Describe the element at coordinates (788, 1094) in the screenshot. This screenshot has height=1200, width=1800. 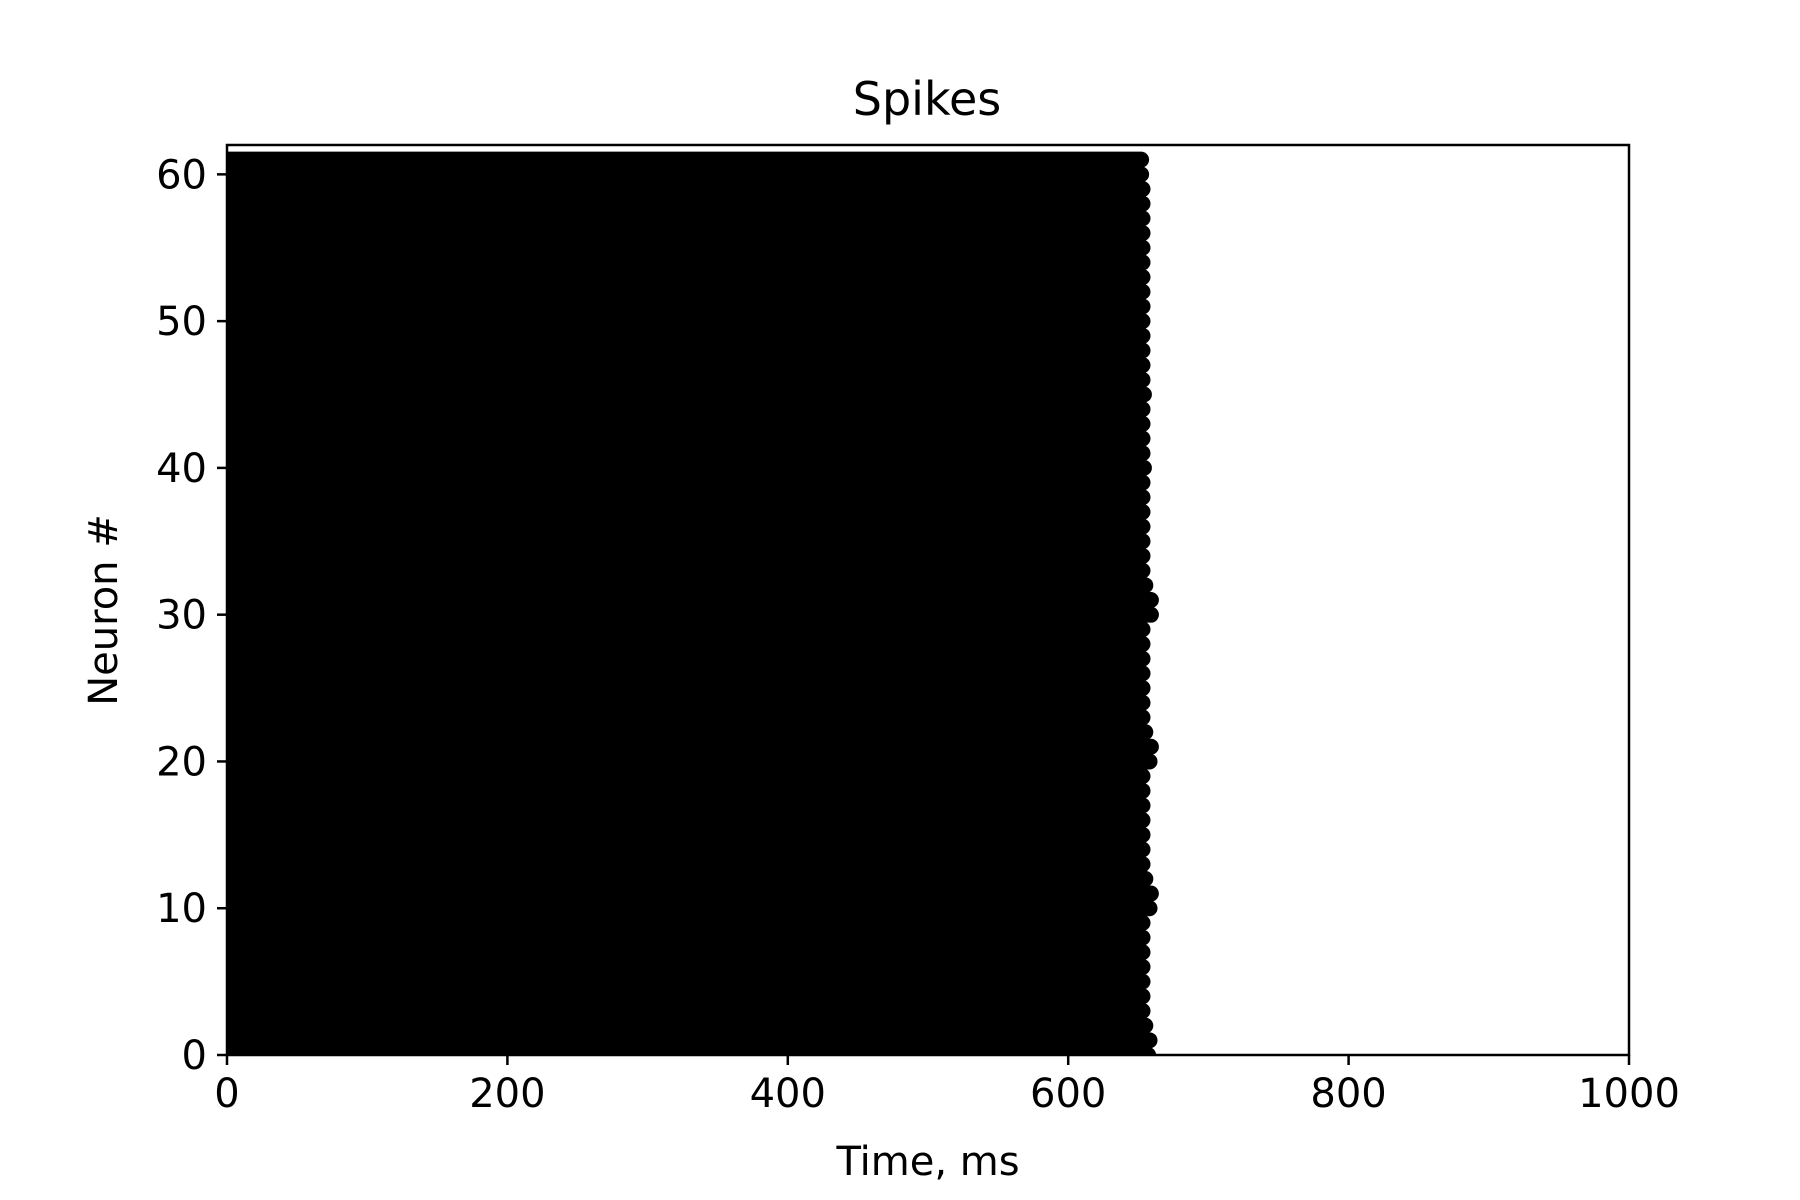
I see `x-tick-label: 400` at that location.